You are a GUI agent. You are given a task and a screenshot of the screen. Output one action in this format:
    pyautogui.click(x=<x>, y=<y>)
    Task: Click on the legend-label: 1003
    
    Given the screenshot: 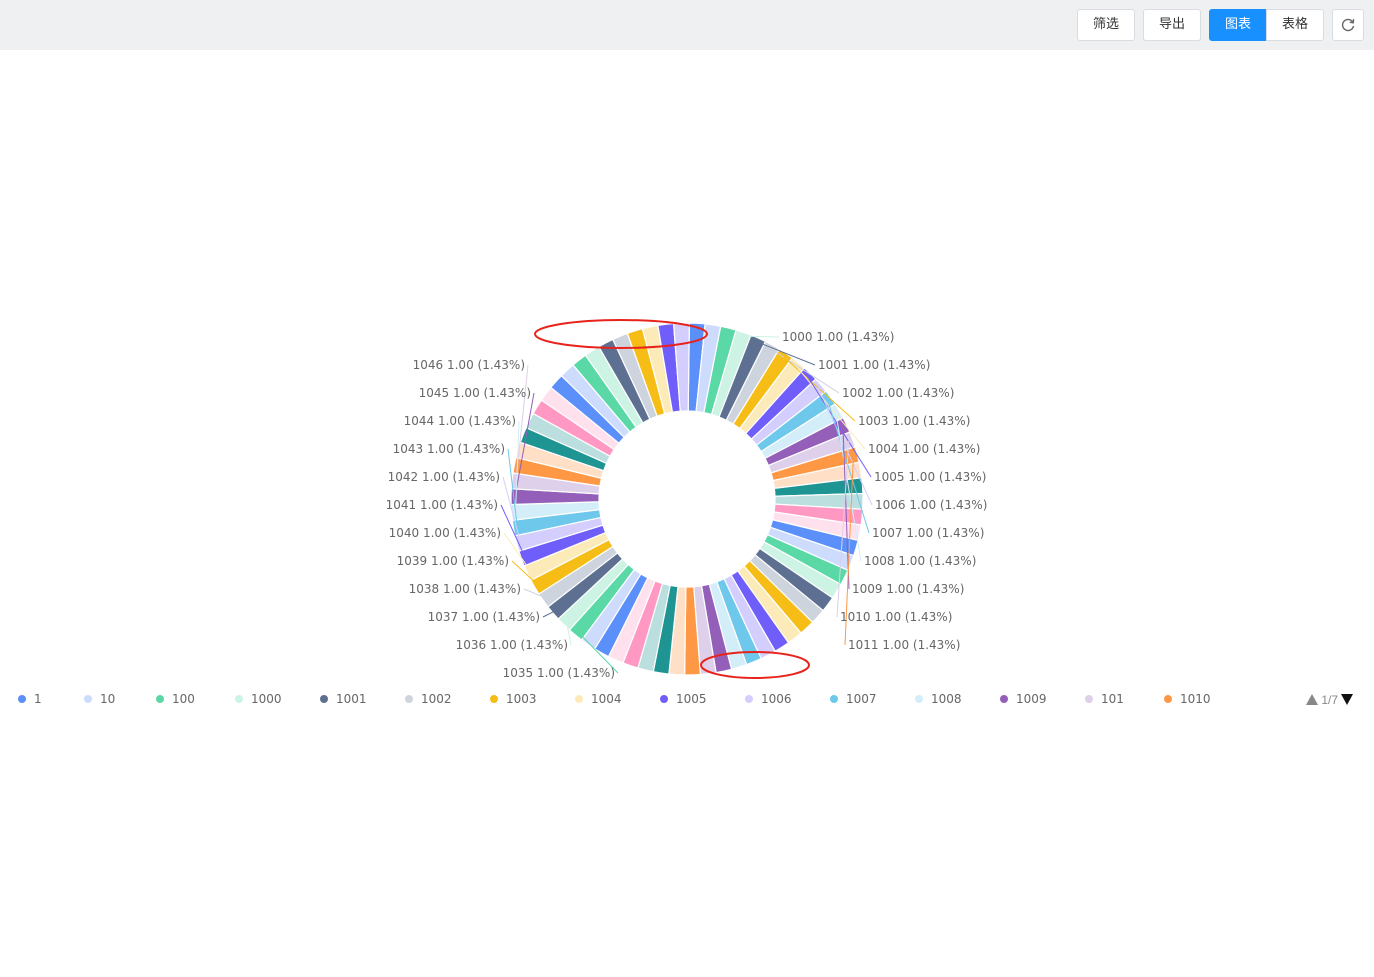 What is the action you would take?
    pyautogui.click(x=521, y=699)
    